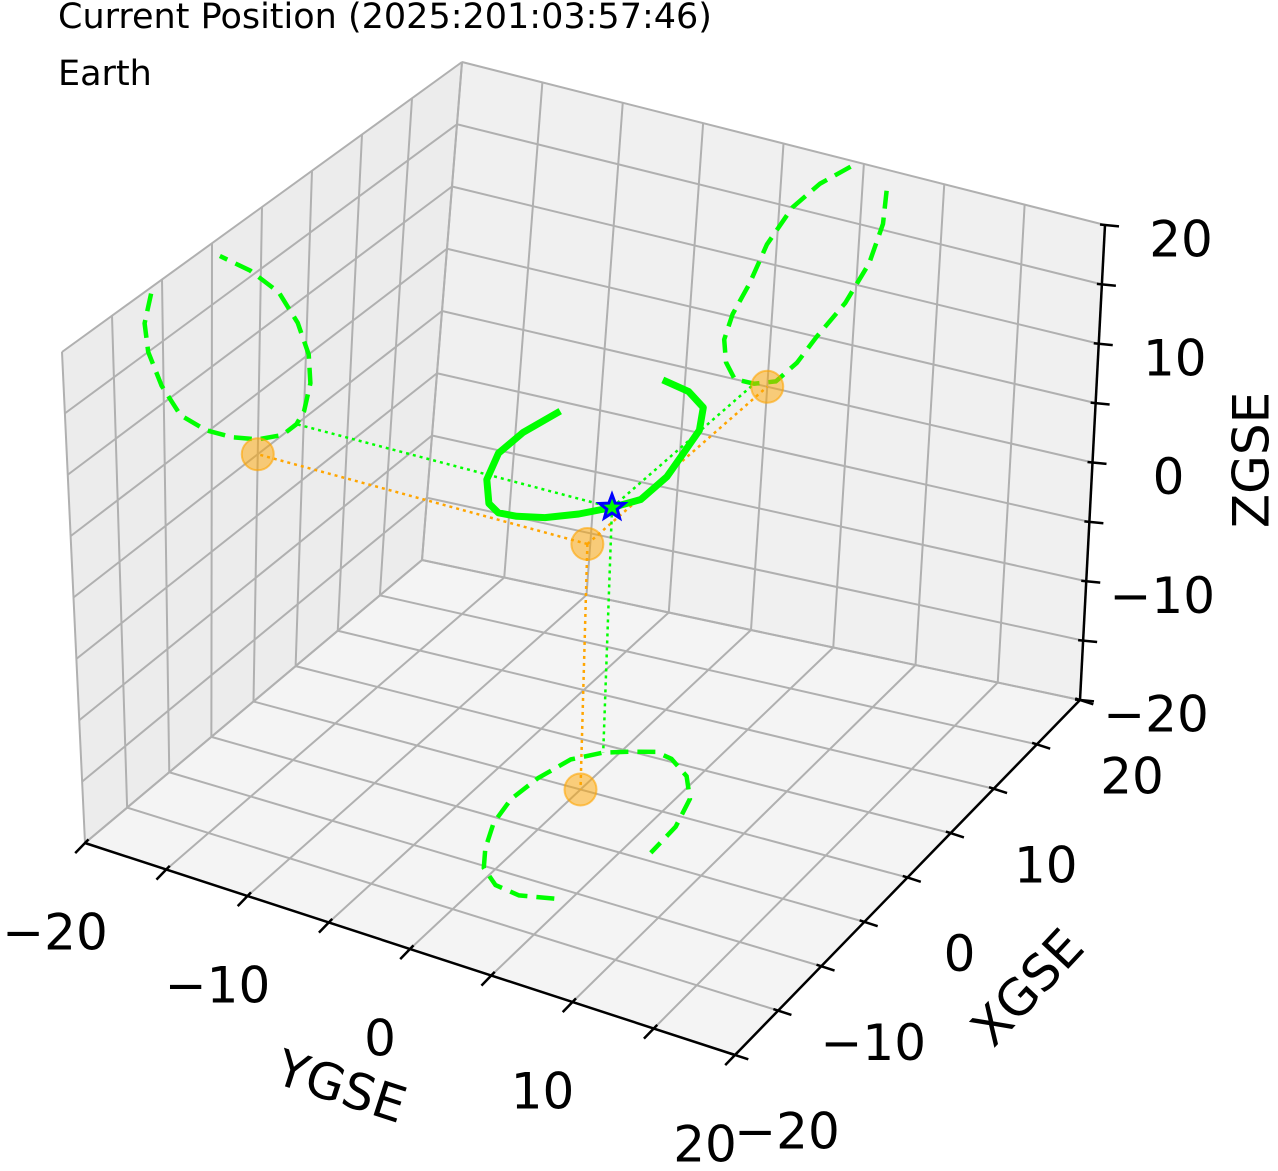 The width and height of the screenshot is (1278, 1171). I want to click on current-position-label: Current Position (2025:201:03:57:46), so click(385, 18).